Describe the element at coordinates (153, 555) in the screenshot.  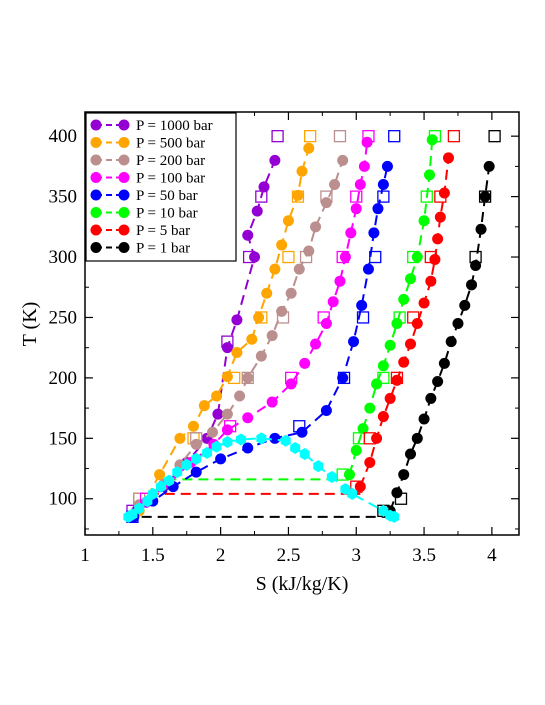
I see `x-tick-label: 1.5` at that location.